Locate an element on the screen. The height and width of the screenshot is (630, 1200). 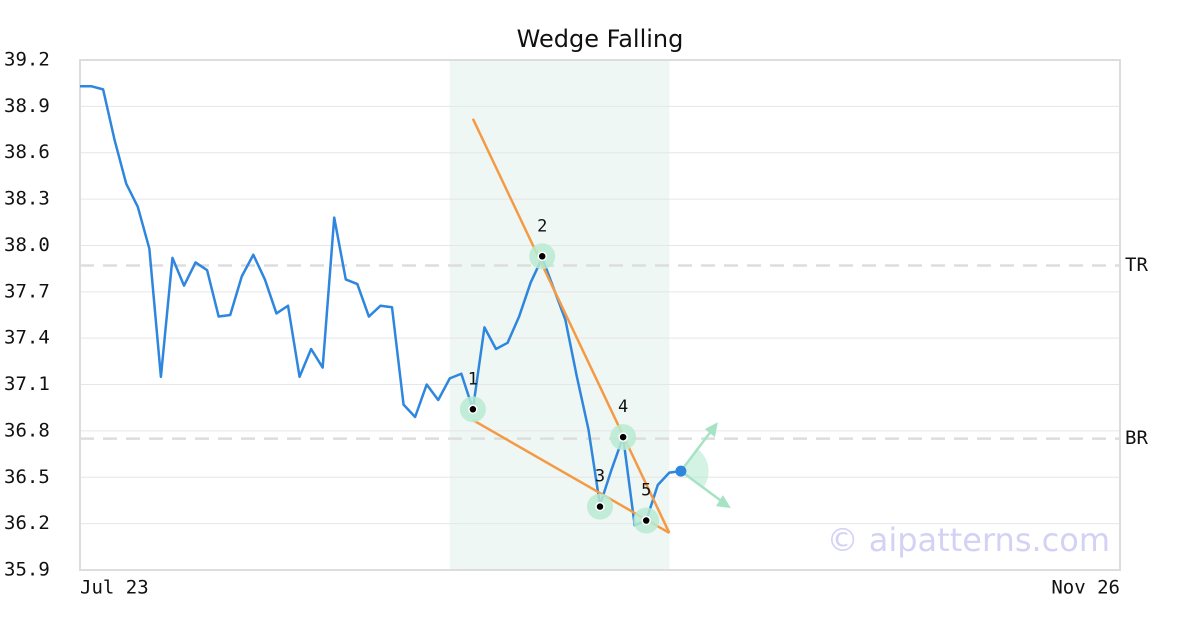
x-tick-label: Nov 26 is located at coordinates (1085, 588).